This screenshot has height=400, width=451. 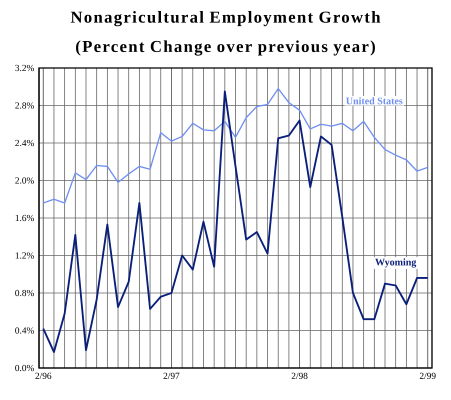 I want to click on y-tick-label: 0.8%, so click(x=24, y=293).